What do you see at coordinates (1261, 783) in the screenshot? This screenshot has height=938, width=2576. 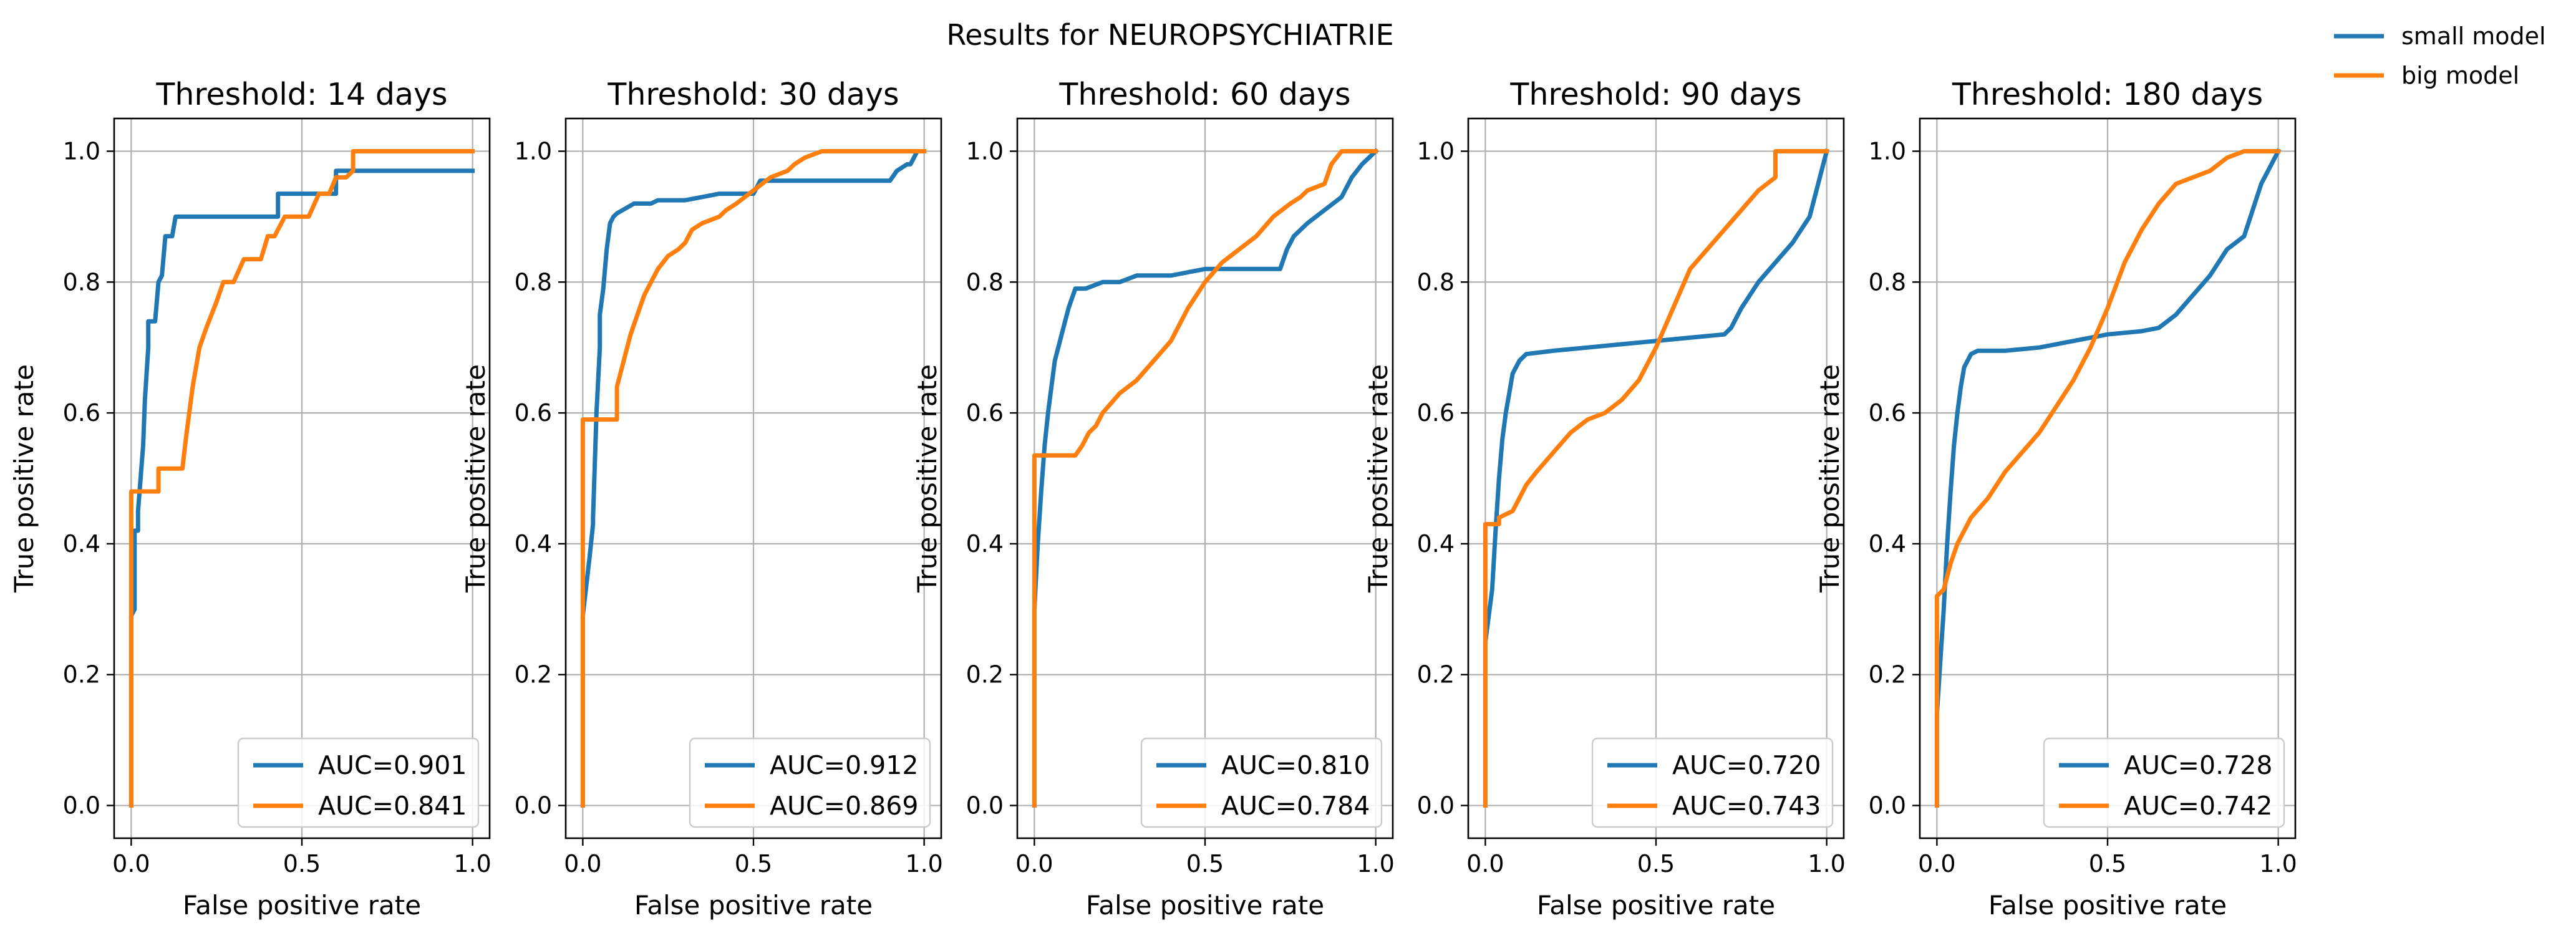 I see `panel-legend: AUC=0.810 AUC=0.784` at bounding box center [1261, 783].